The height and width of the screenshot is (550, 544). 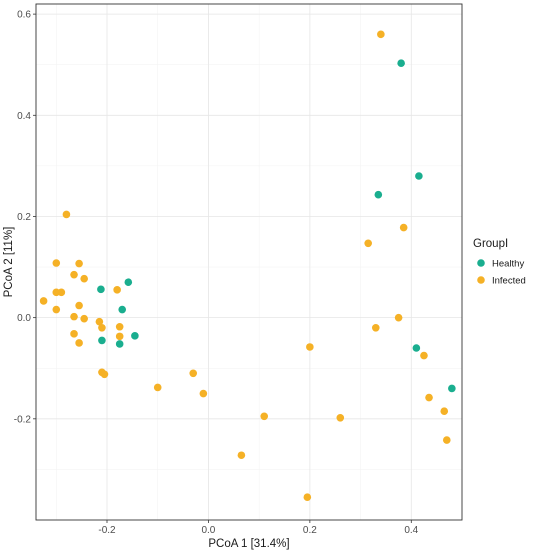 What do you see at coordinates (481, 263) in the screenshot?
I see `legend-key-healthy` at bounding box center [481, 263].